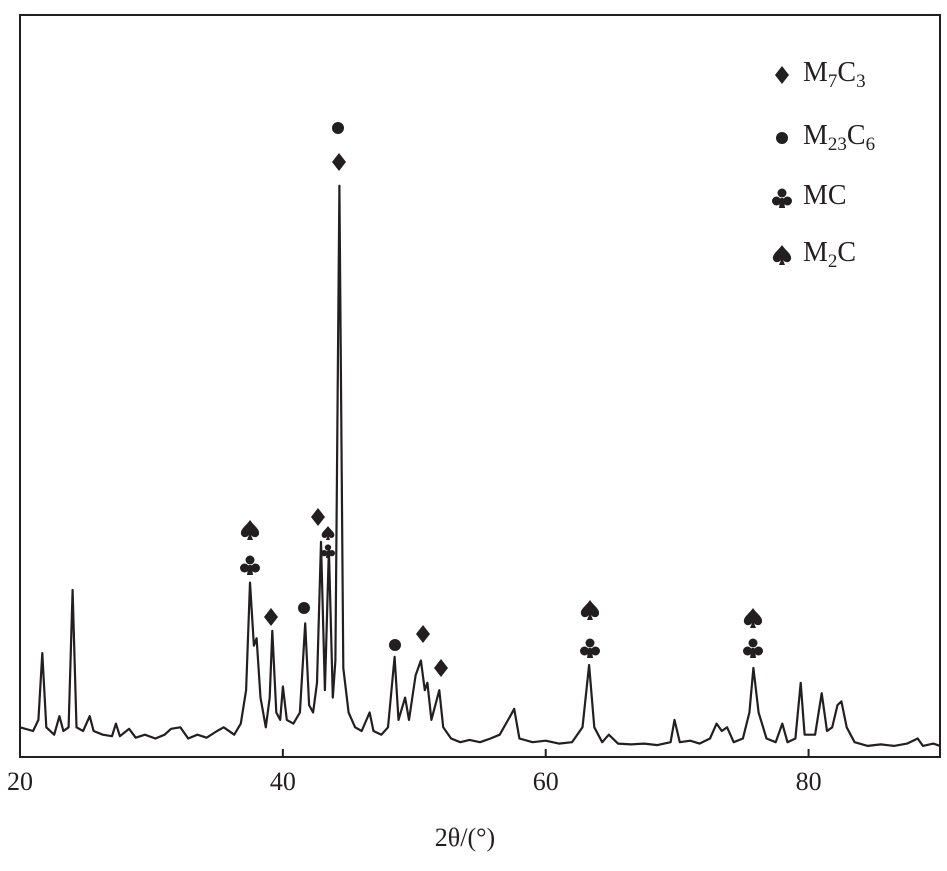  Describe the element at coordinates (833, 261) in the screenshot. I see `legend-label-part: 2` at that location.